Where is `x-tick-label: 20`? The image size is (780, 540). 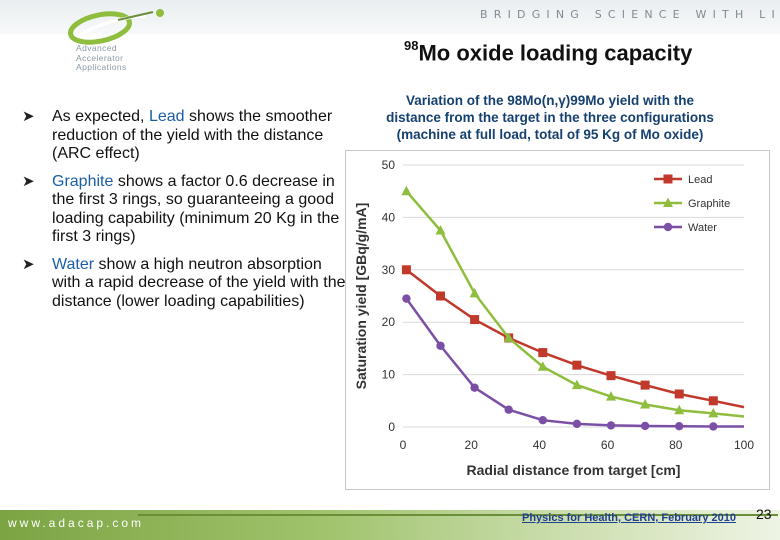
x-tick-label: 20 is located at coordinates (472, 445).